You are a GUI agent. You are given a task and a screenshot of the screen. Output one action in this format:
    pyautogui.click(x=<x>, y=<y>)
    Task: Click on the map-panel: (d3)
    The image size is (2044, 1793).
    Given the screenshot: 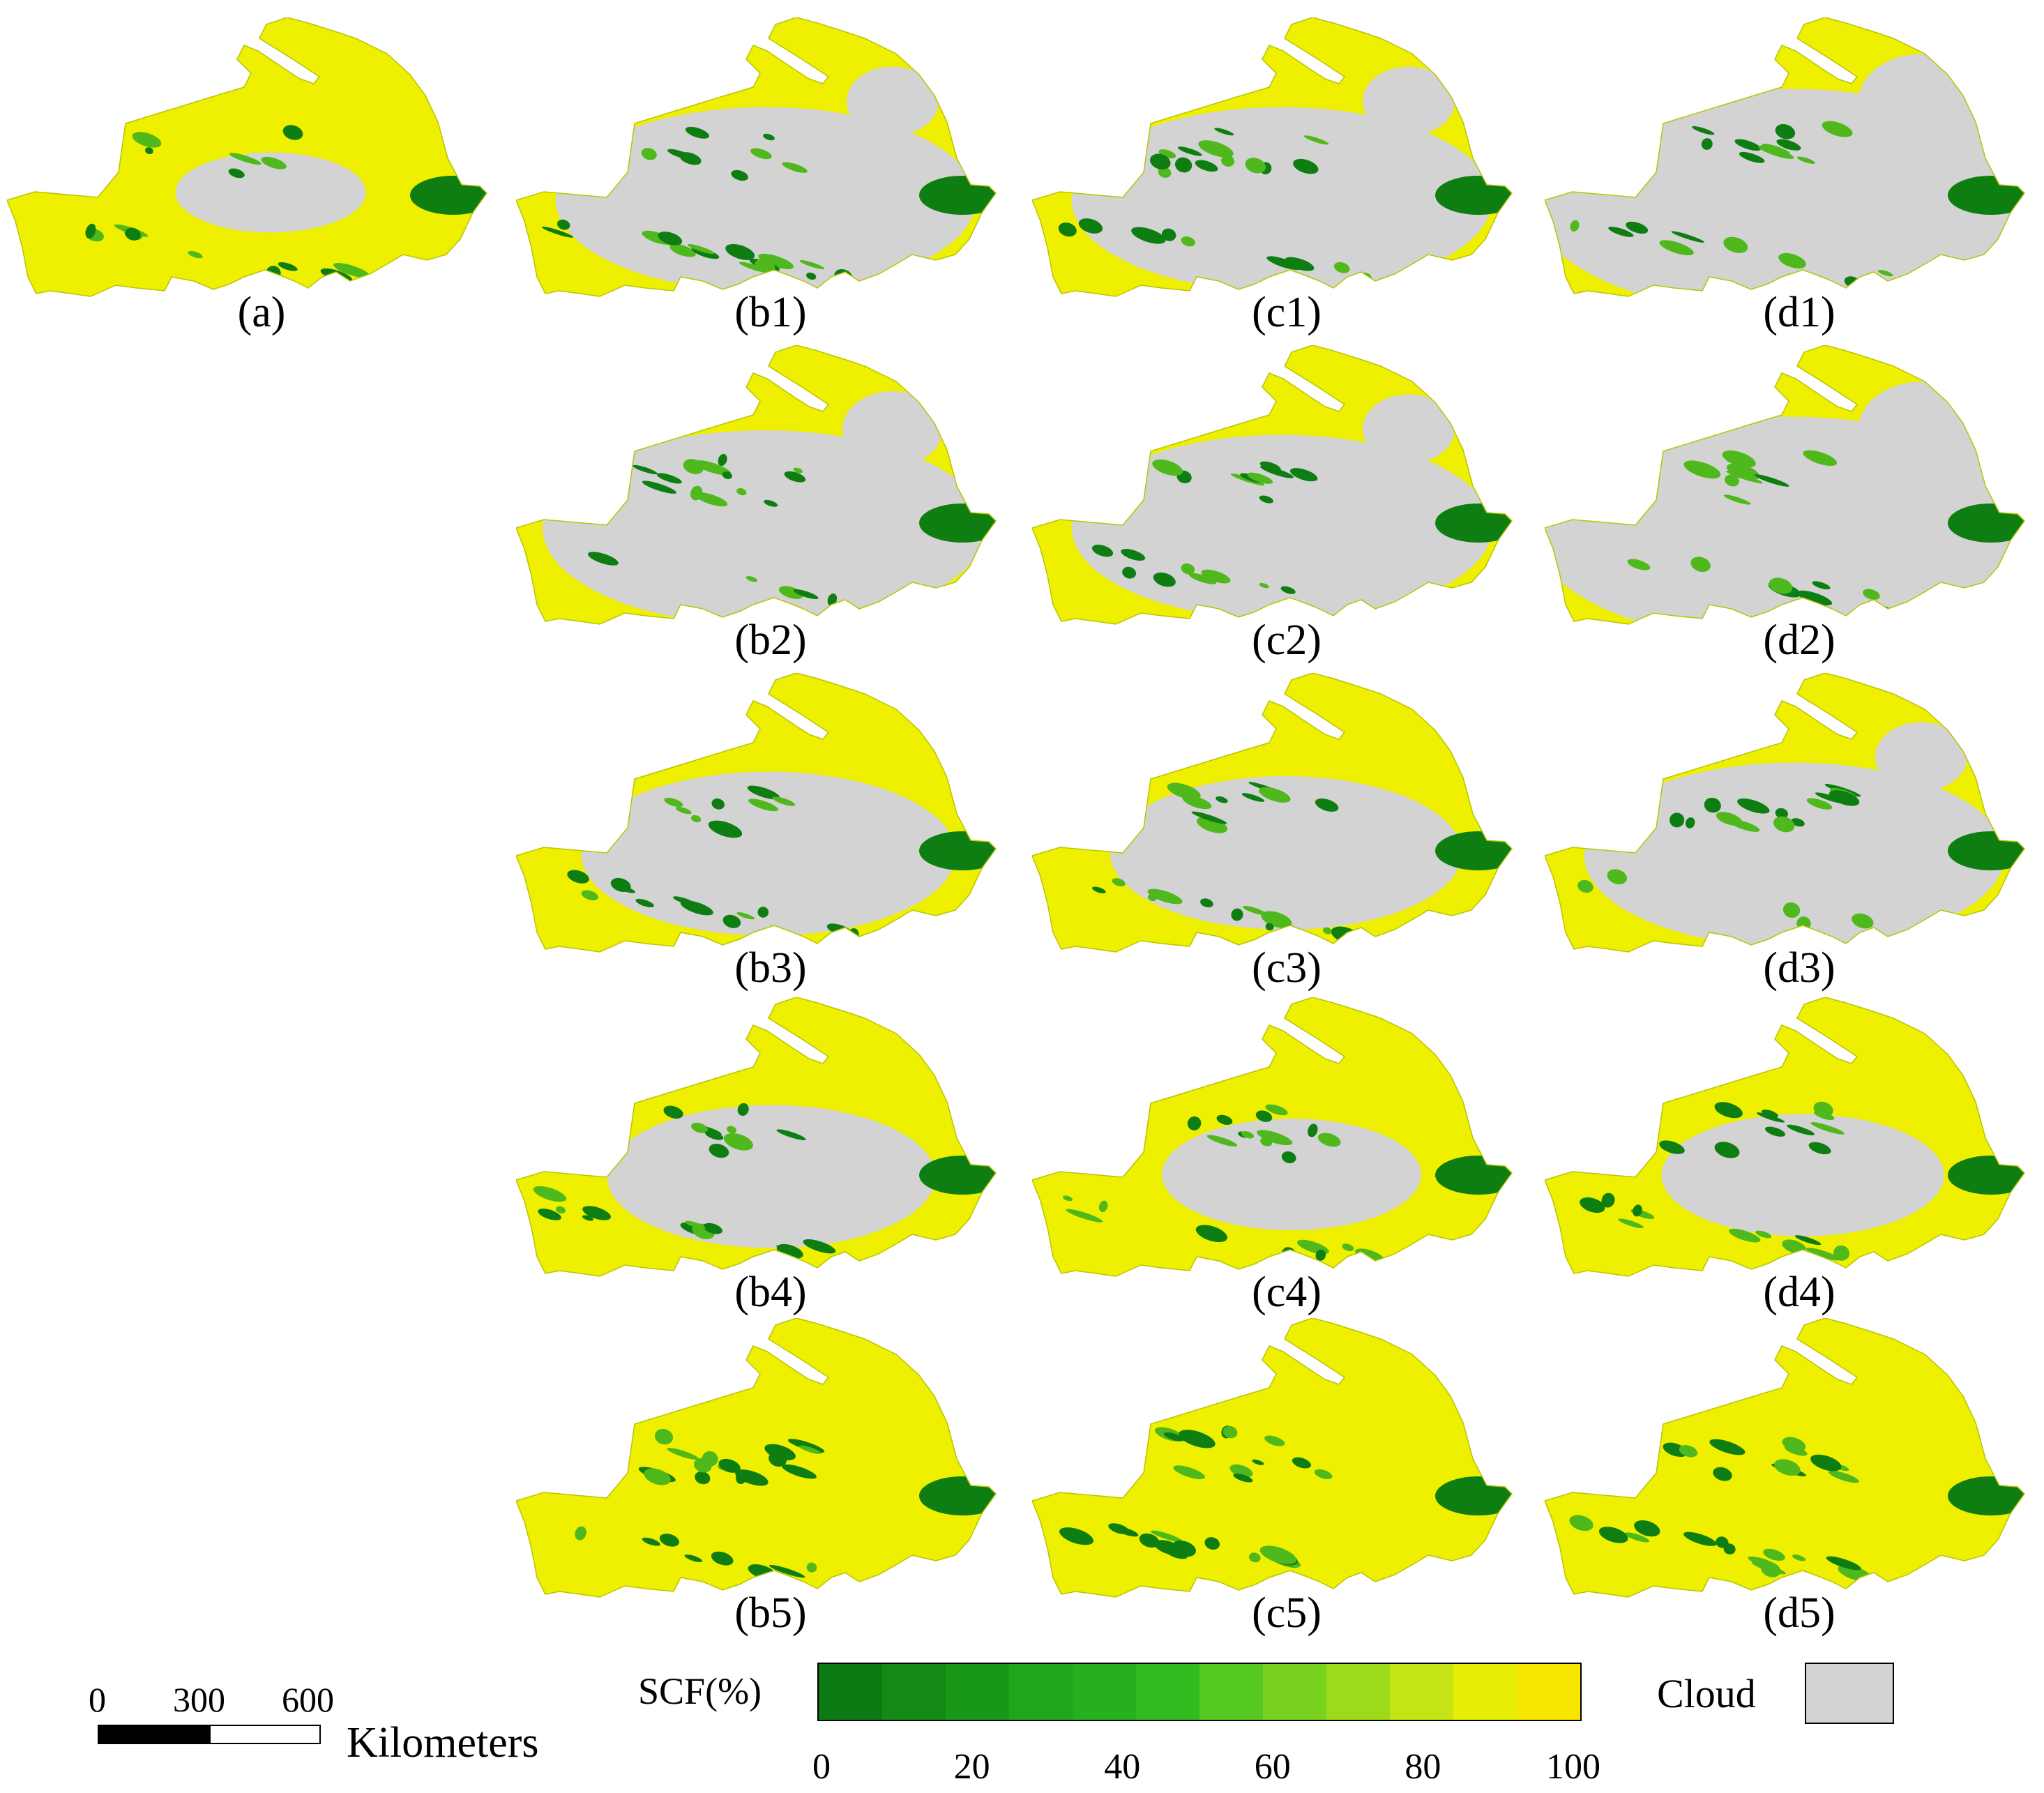 What is the action you would take?
    pyautogui.click(x=1789, y=837)
    